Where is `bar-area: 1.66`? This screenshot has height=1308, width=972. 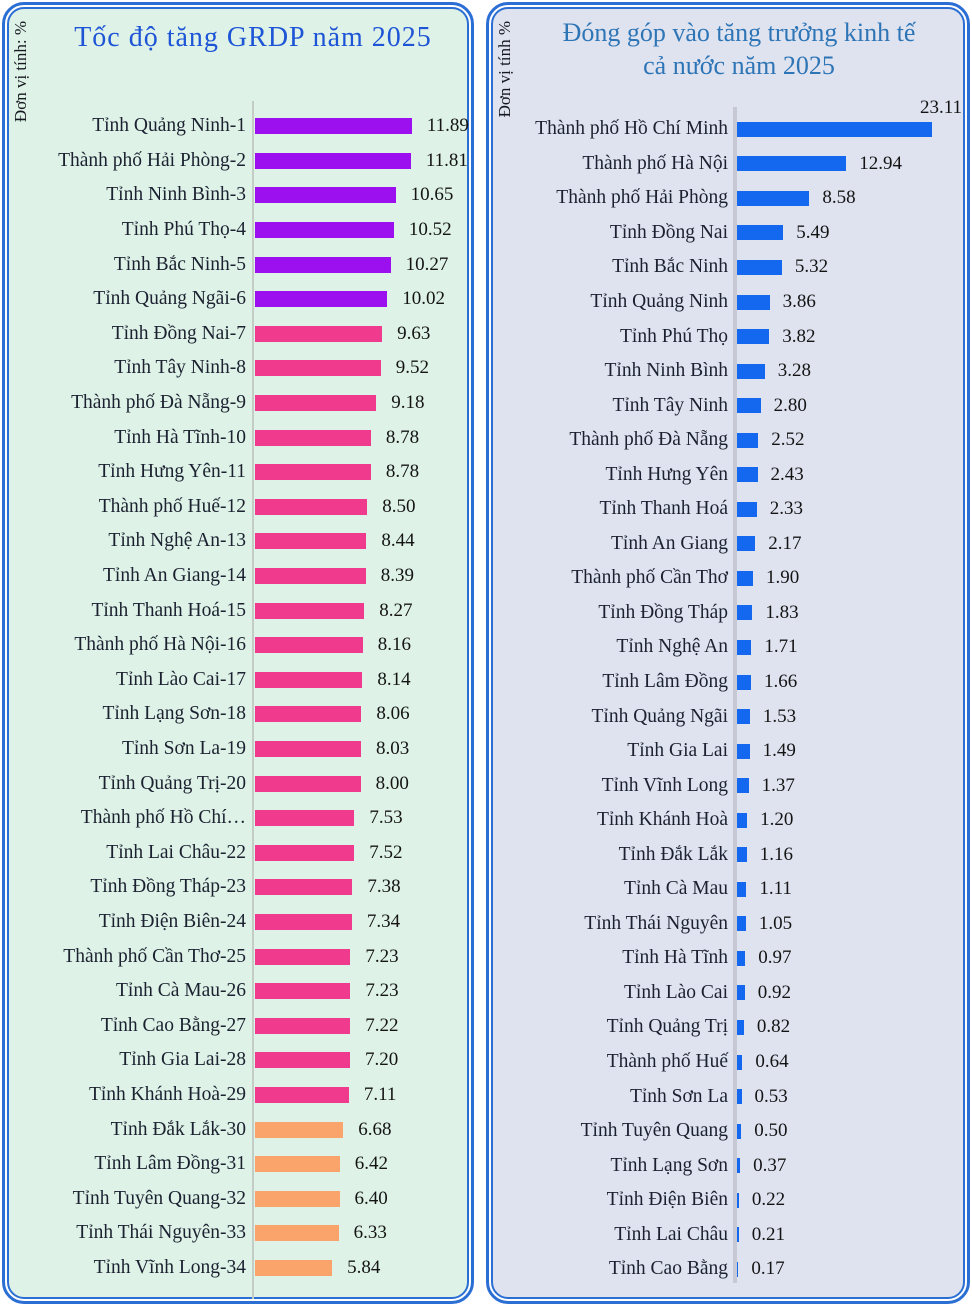
bar-area: 1.66 is located at coordinates (850, 682).